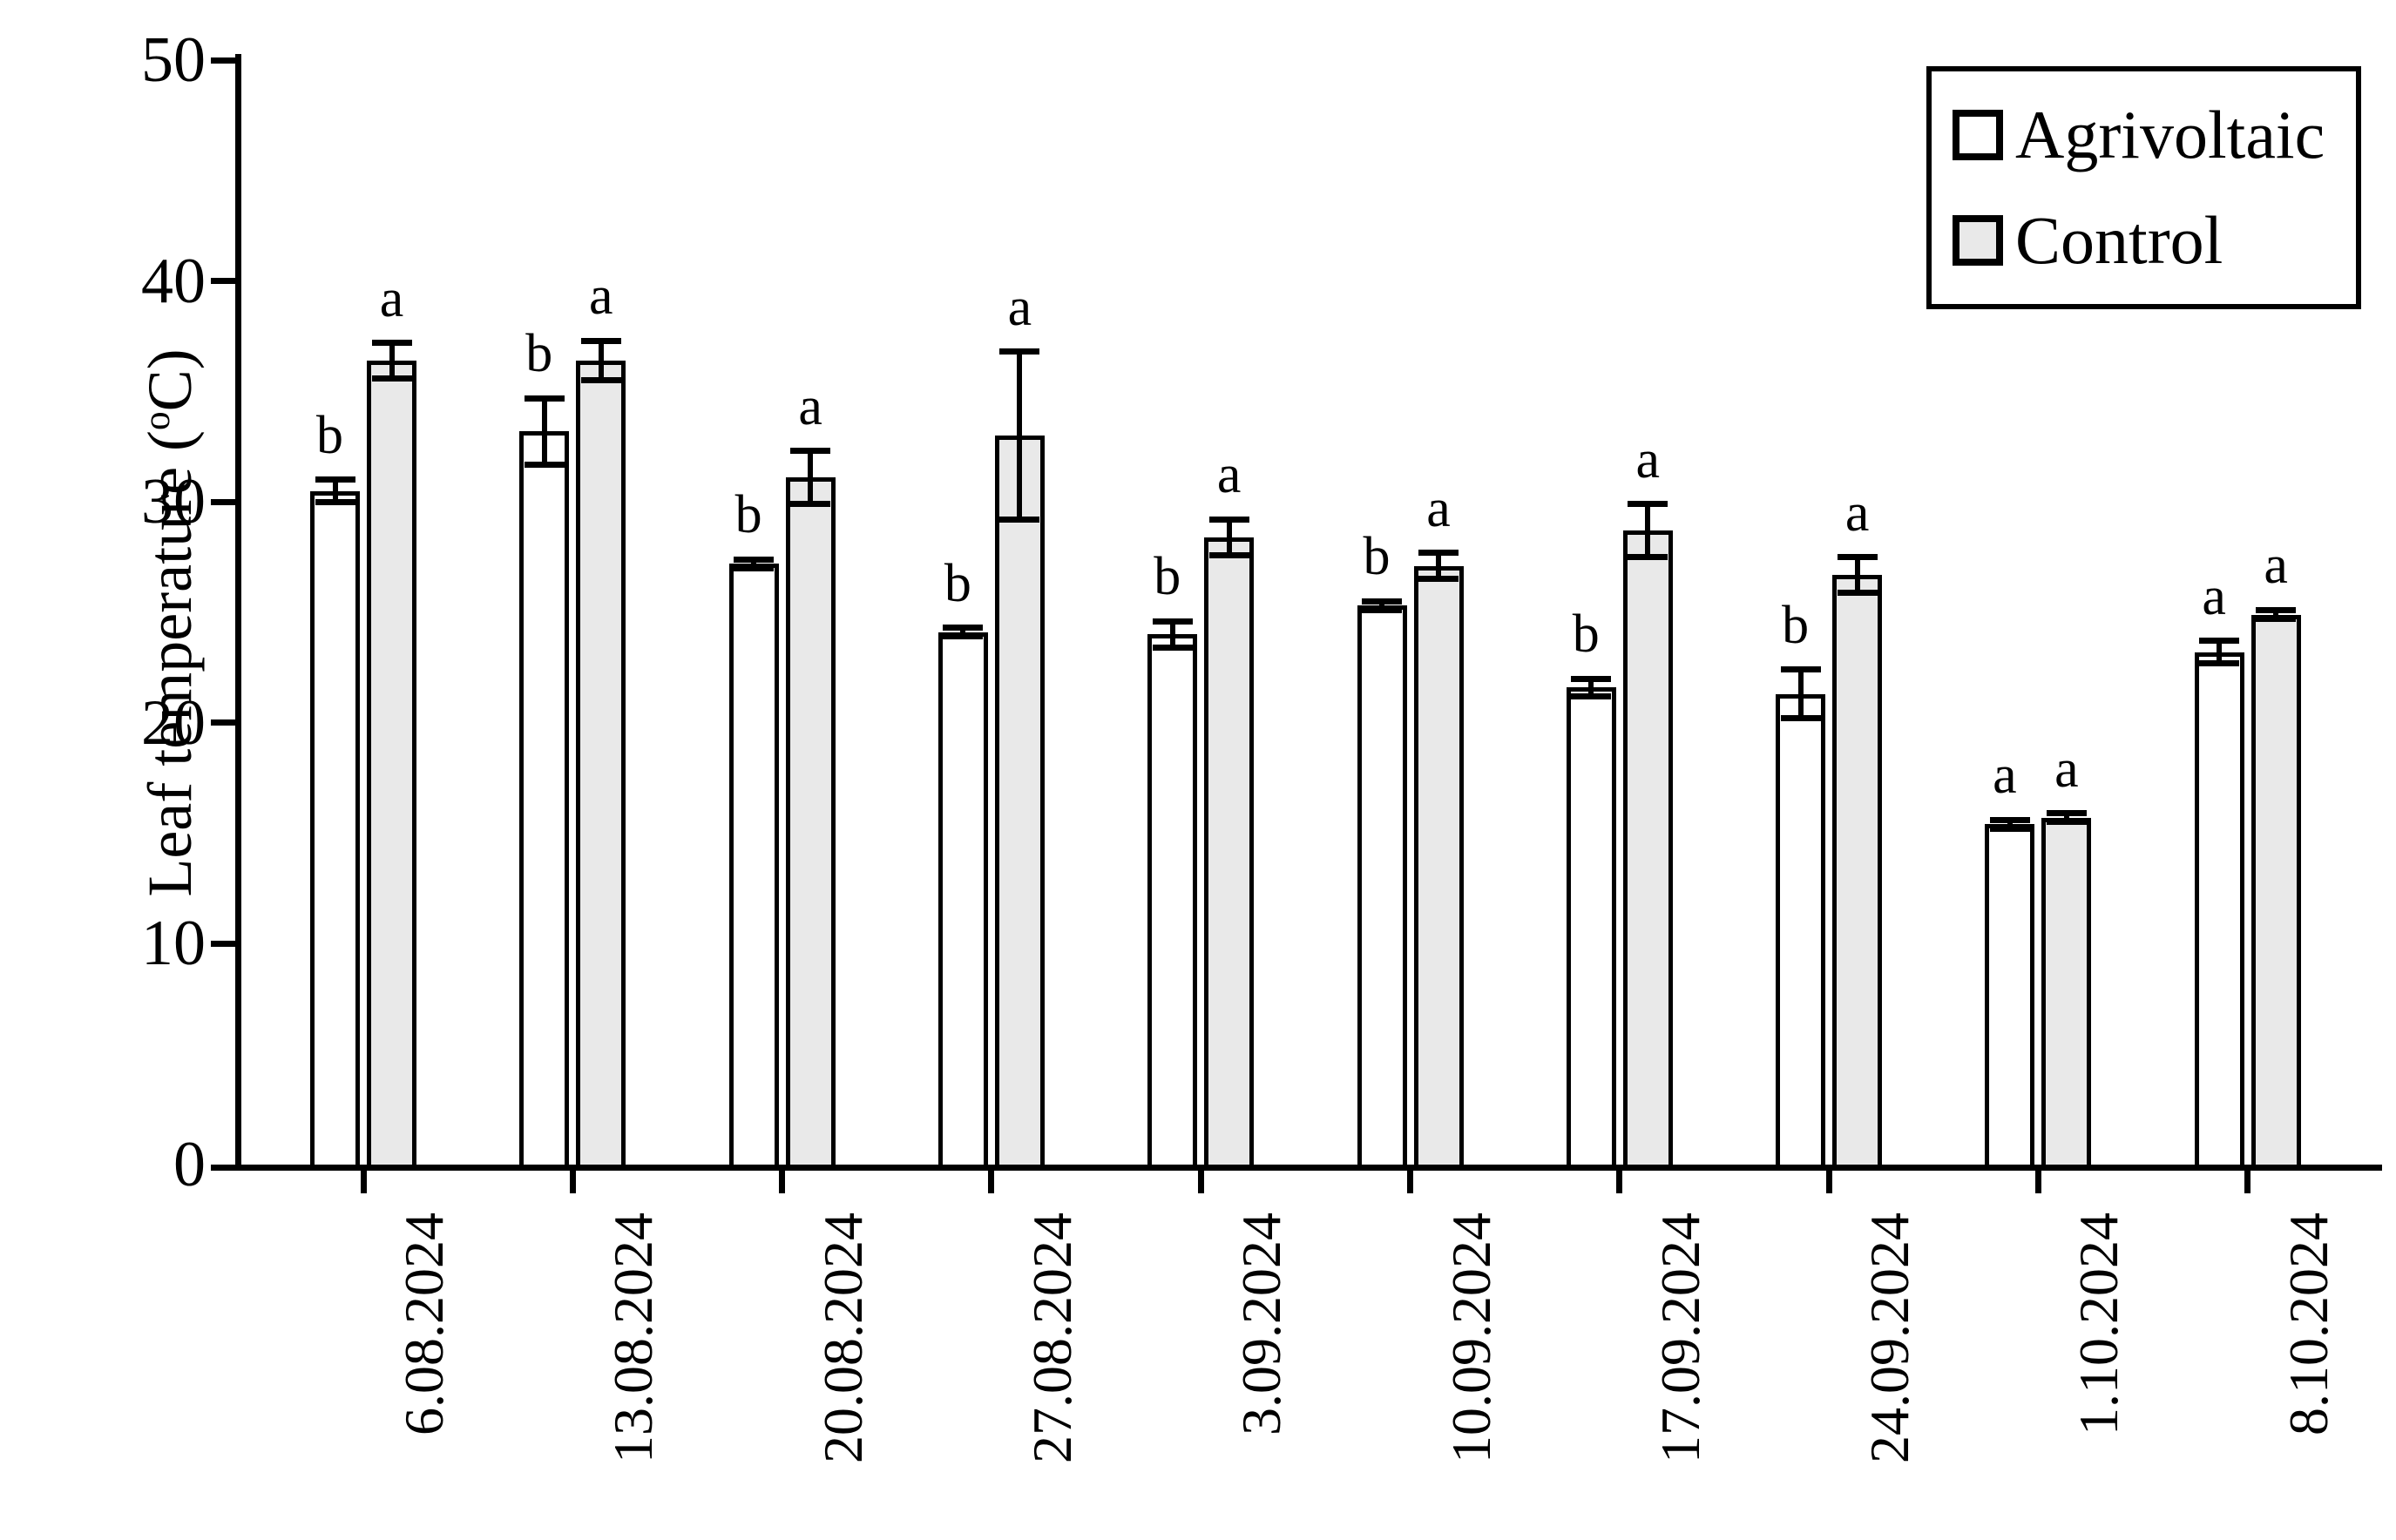  I want to click on x-tick-mark-27.08.2024, so click(992, 1182).